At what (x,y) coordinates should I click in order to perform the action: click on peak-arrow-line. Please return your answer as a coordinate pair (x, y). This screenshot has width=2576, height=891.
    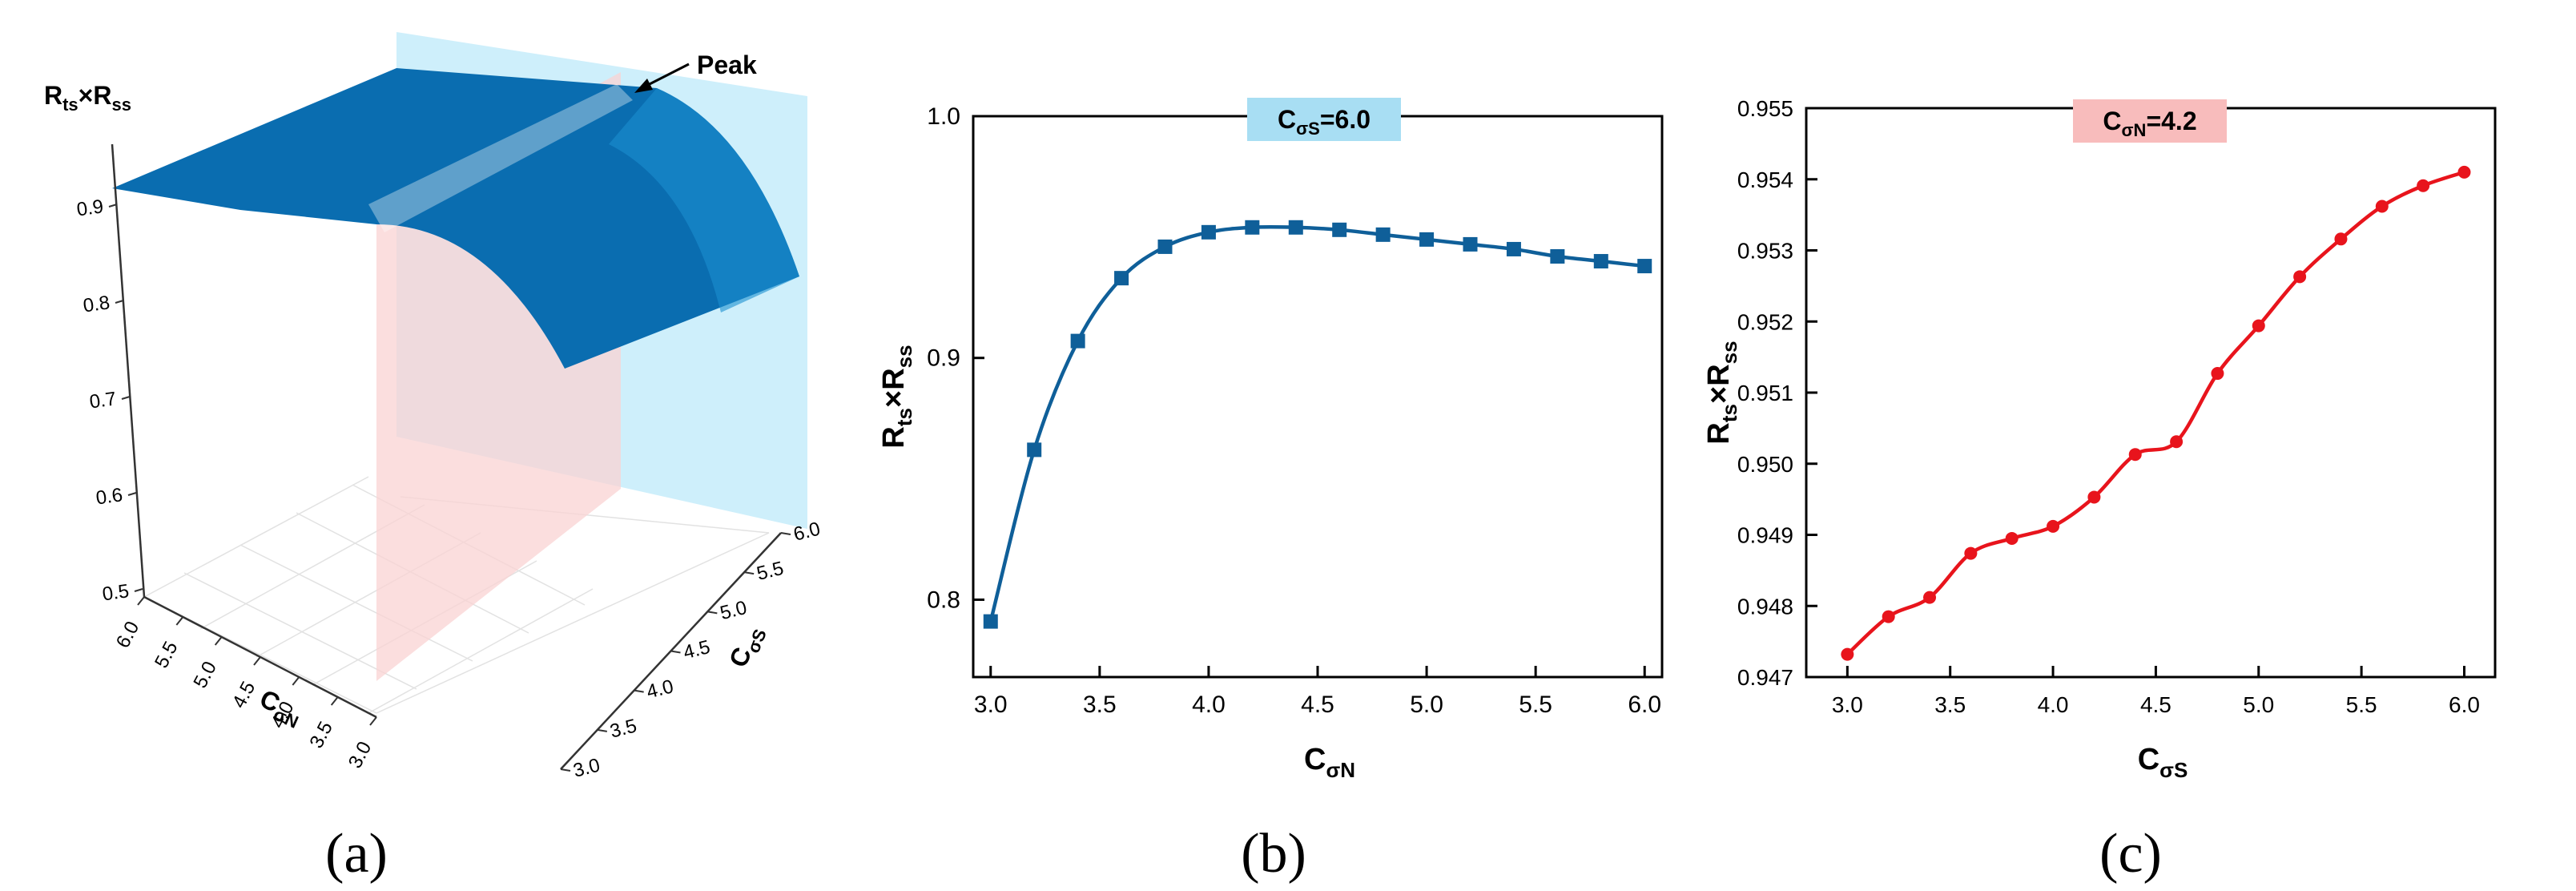
    Looking at the image, I should click on (667, 75).